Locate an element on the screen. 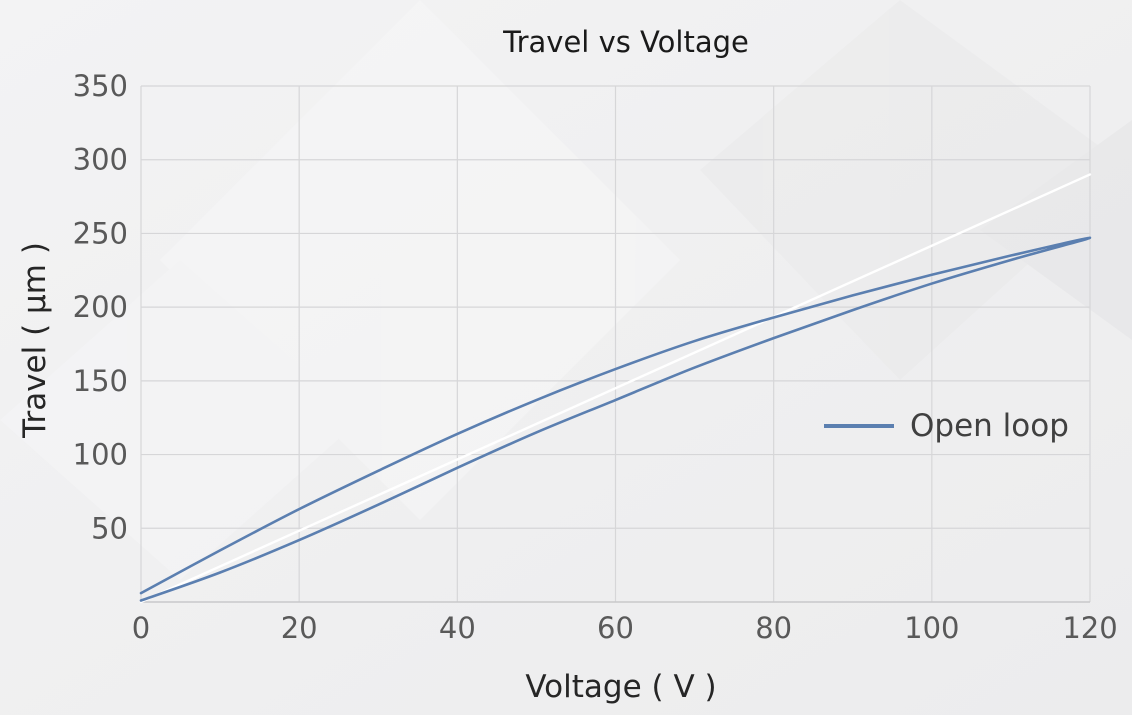  y-tick-label-50: 50 is located at coordinates (109, 528).